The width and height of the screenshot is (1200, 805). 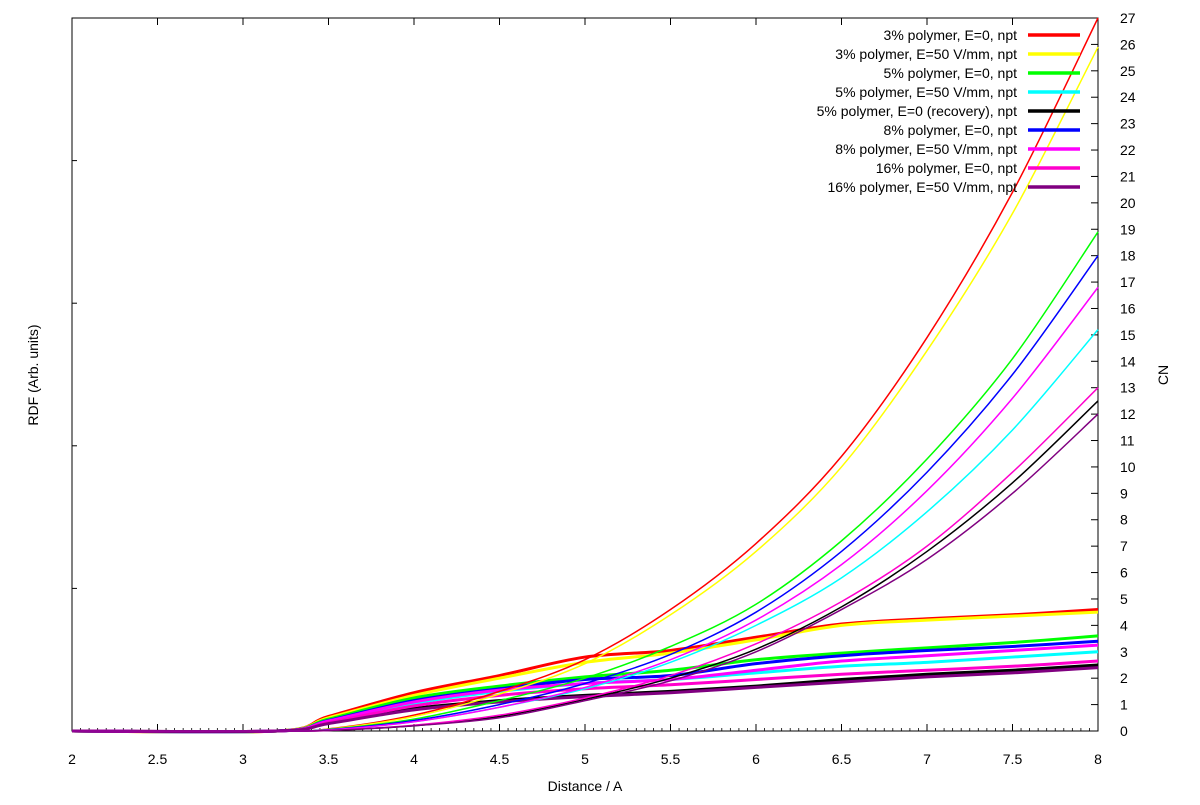 I want to click on legend-label: 16% polymer, E=50 V/mm, npt, so click(x=923, y=187).